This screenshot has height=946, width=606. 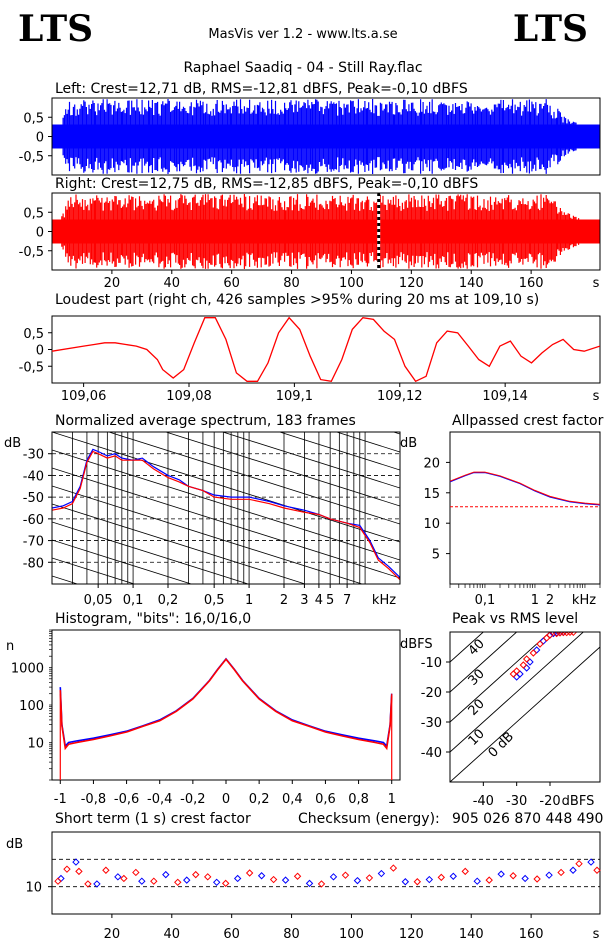 I want to click on x-tick-label: 60, so click(x=231, y=283).